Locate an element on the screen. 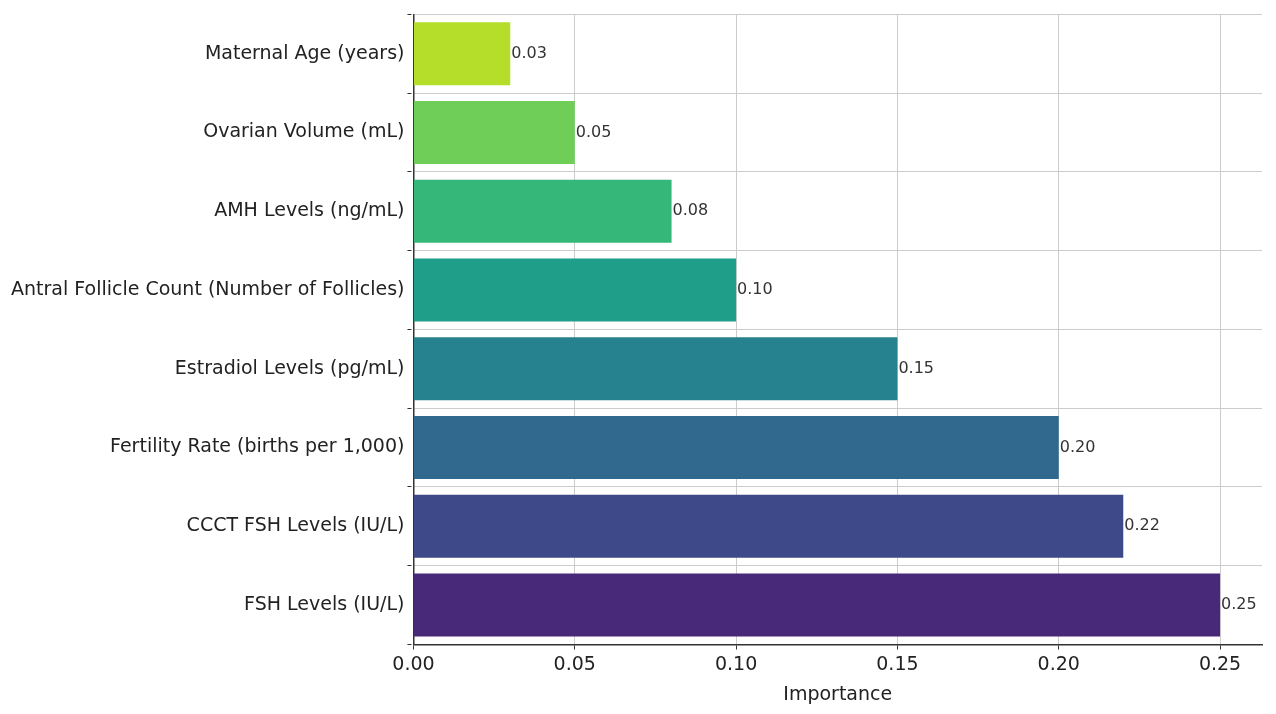 This screenshot has height=714, width=1276. data-label: 0.15 is located at coordinates (916, 367).